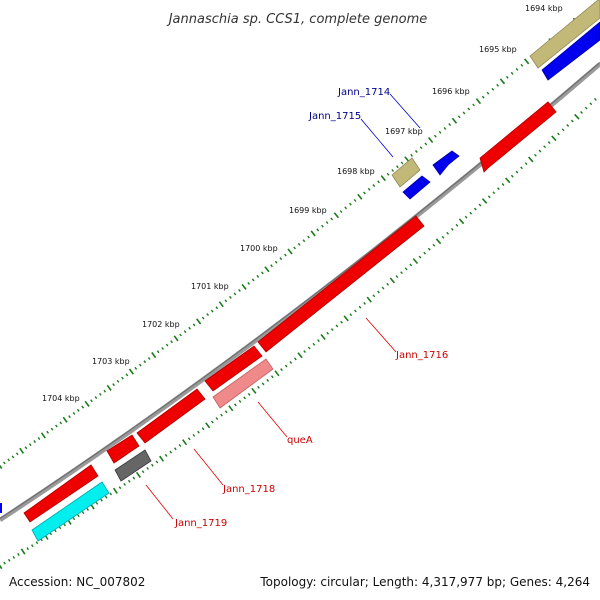  I want to click on gene-quea, so click(243, 383).